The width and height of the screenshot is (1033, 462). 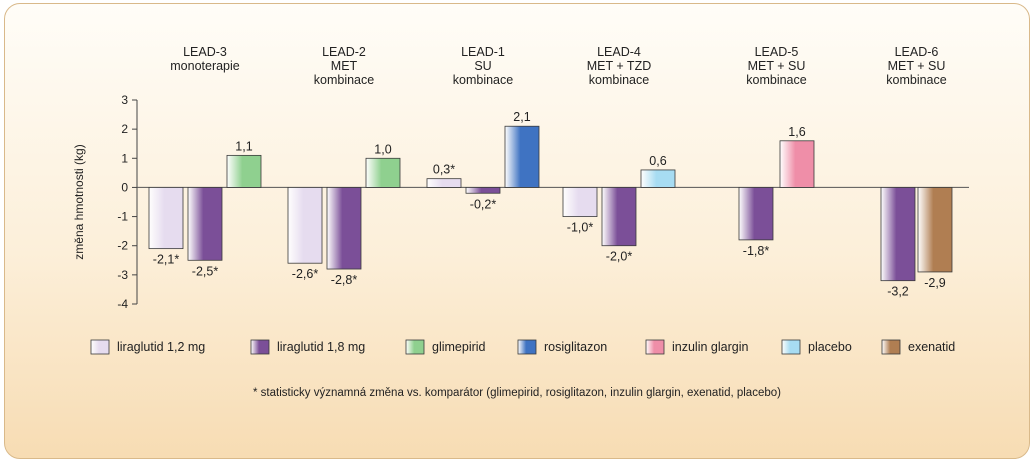 I want to click on legend-label: glimepirid, so click(x=459, y=347).